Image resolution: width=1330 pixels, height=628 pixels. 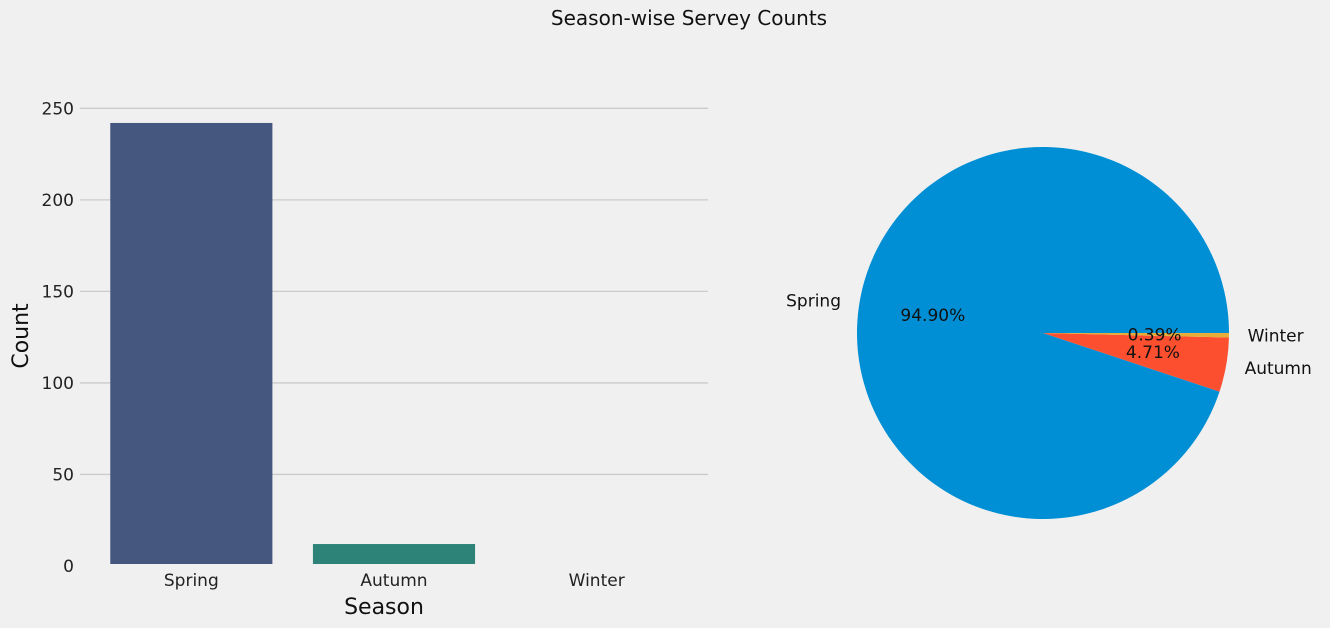 I want to click on bar-x-axis-label: Season, so click(x=384, y=607).